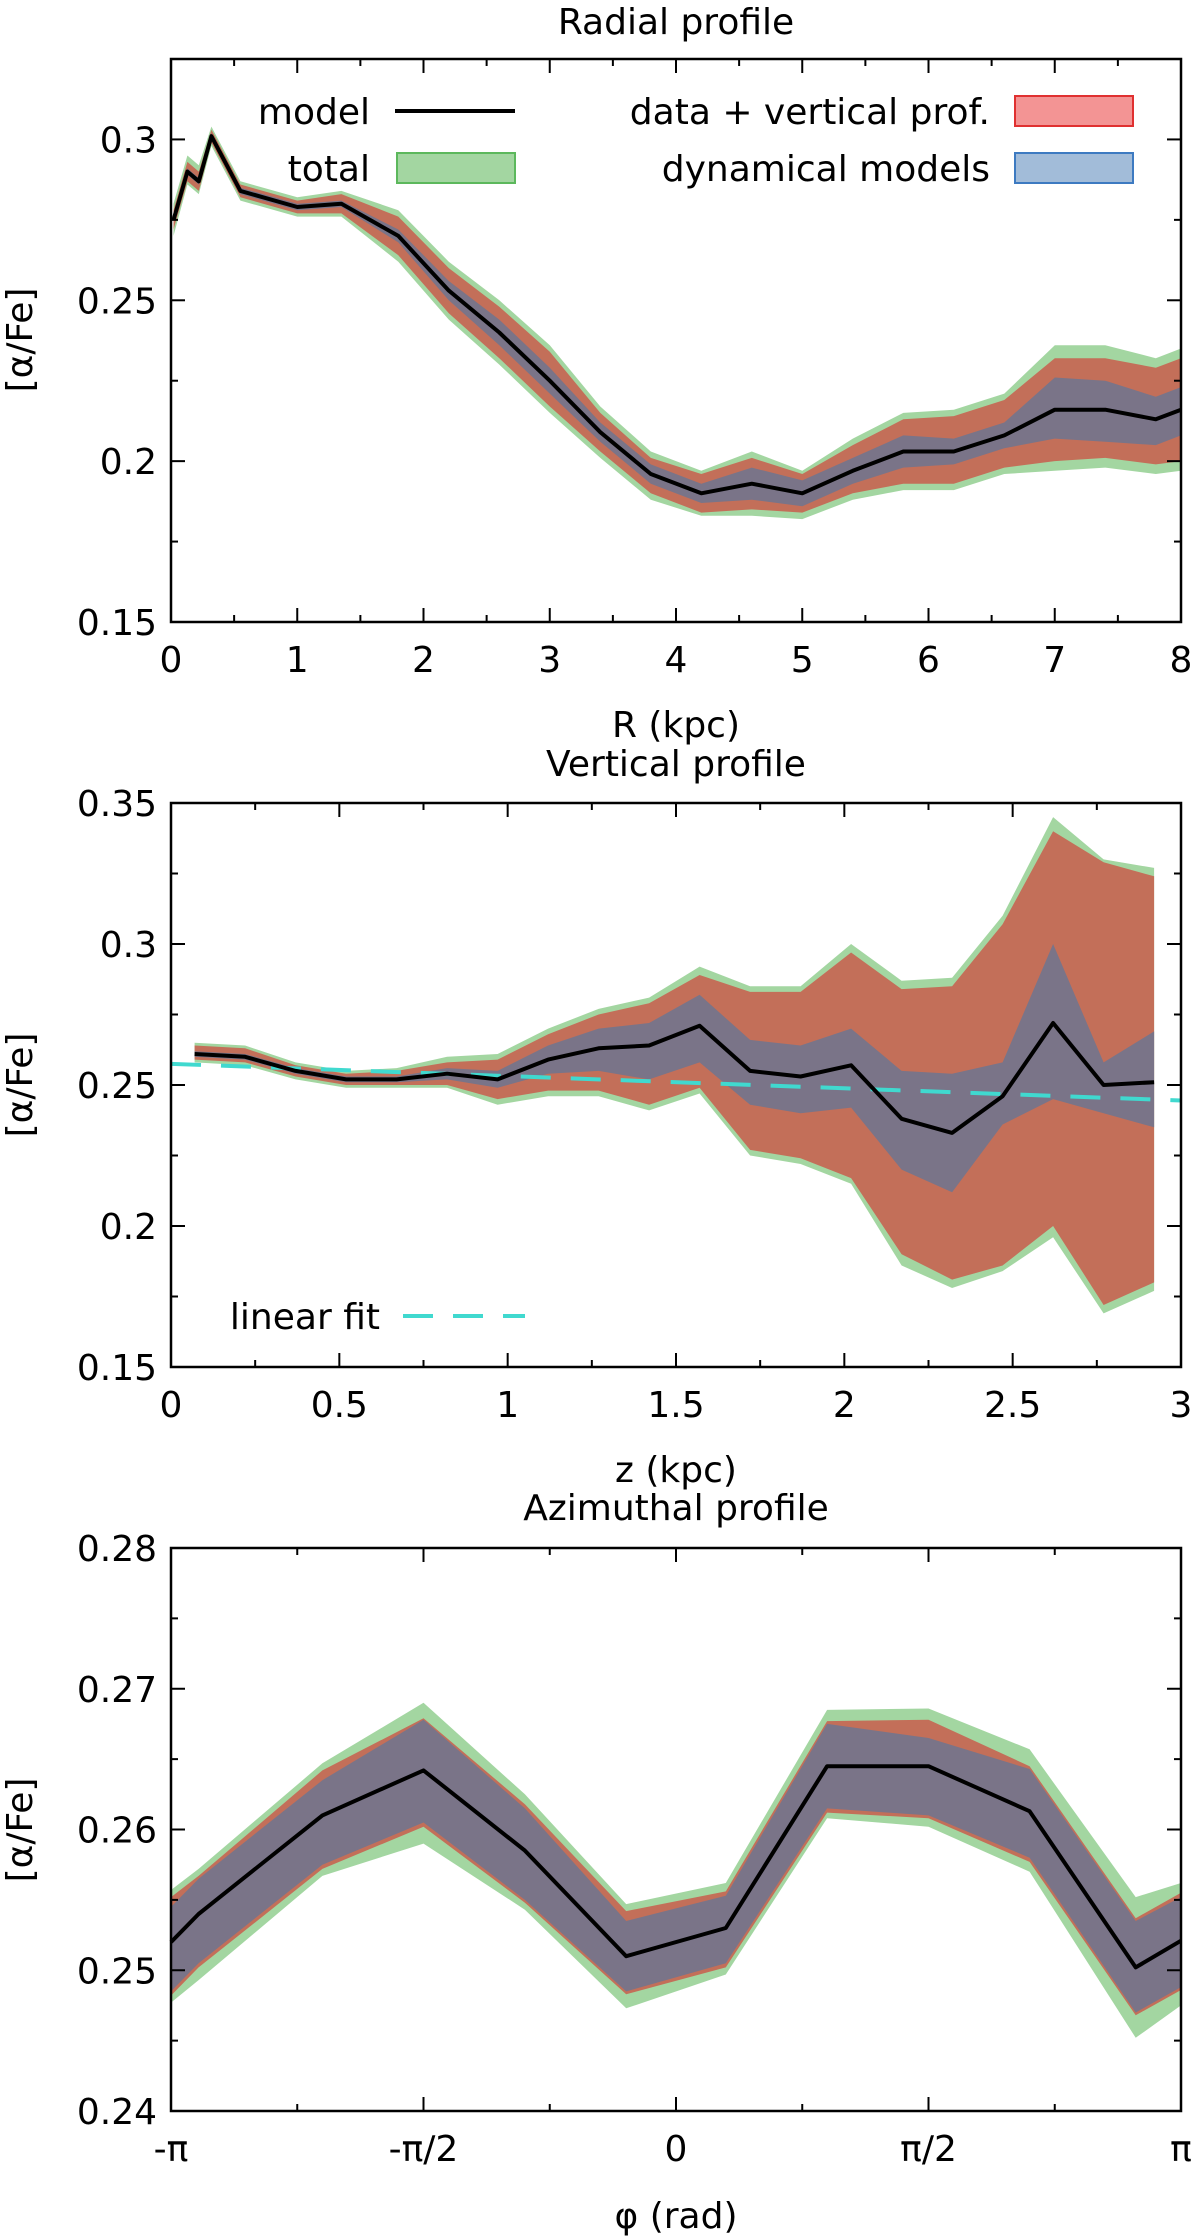 This screenshot has width=1200, height=2236. I want to click on legend-data-label: data + vertical prof., so click(810, 112).